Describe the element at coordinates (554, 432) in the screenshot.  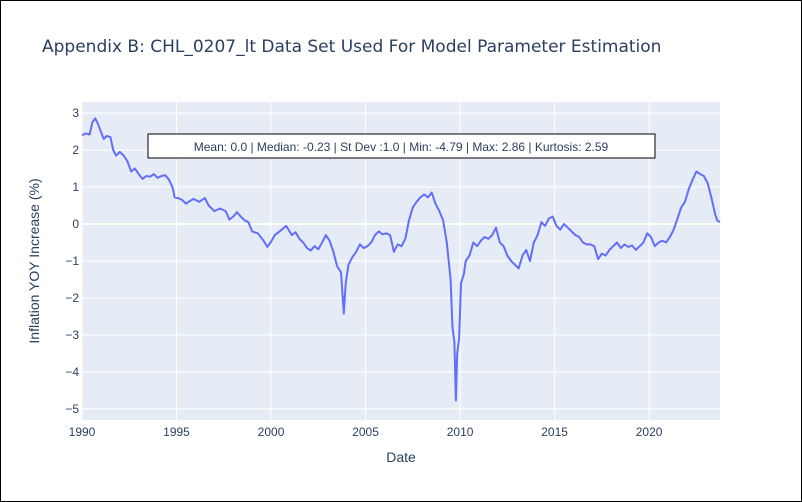
I see `x-tick-label: 2015` at that location.